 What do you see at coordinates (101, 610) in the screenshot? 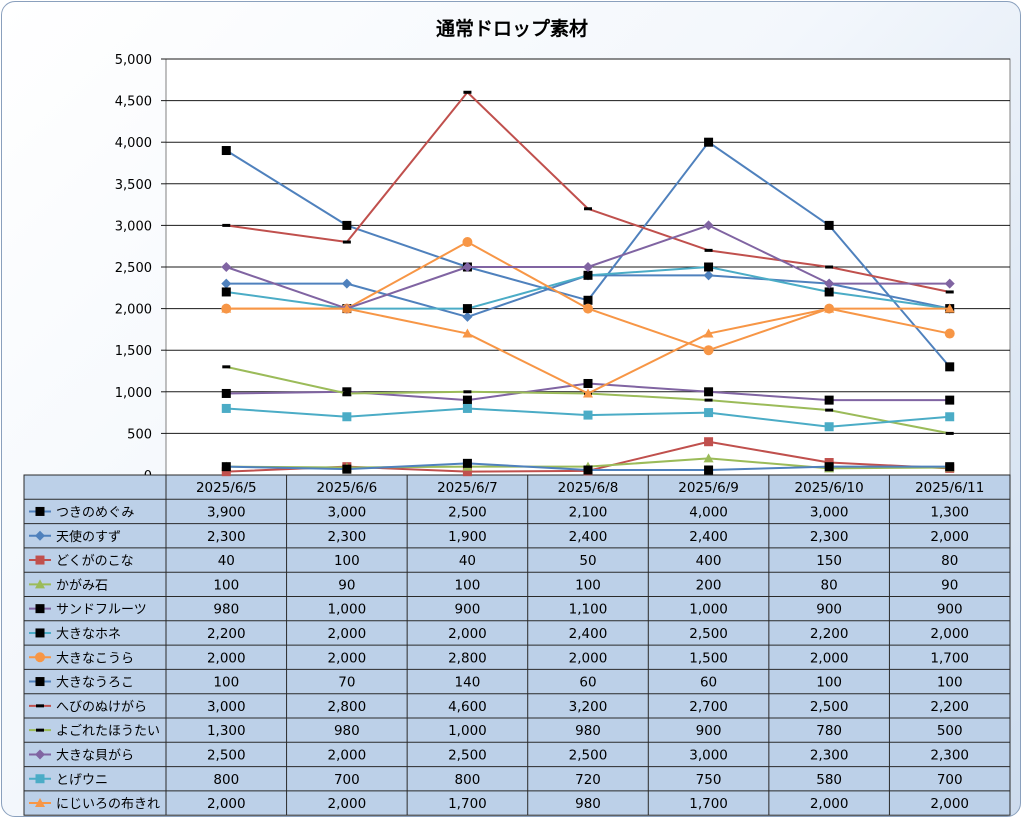
I see `legend-label: サンドフルーツ` at bounding box center [101, 610].